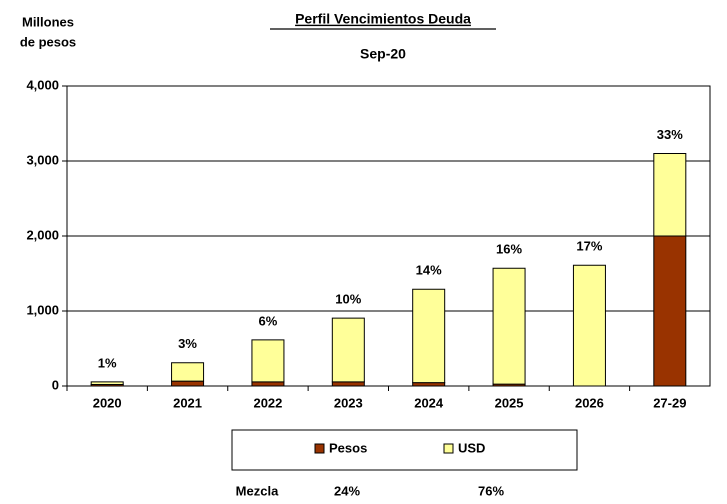 Image resolution: width=727 pixels, height=504 pixels. What do you see at coordinates (187, 402) in the screenshot?
I see `x-tick-label: 2021` at bounding box center [187, 402].